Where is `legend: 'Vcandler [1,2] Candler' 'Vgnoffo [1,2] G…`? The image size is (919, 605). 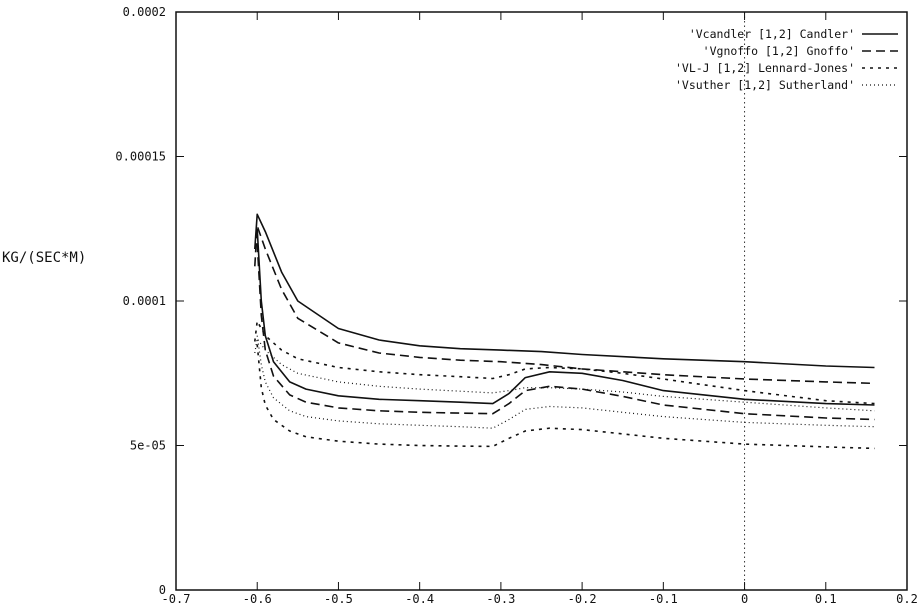
legend: 'Vcandler [1,2] Candler' 'Vgnoffo [1,2] G… is located at coordinates (786, 59).